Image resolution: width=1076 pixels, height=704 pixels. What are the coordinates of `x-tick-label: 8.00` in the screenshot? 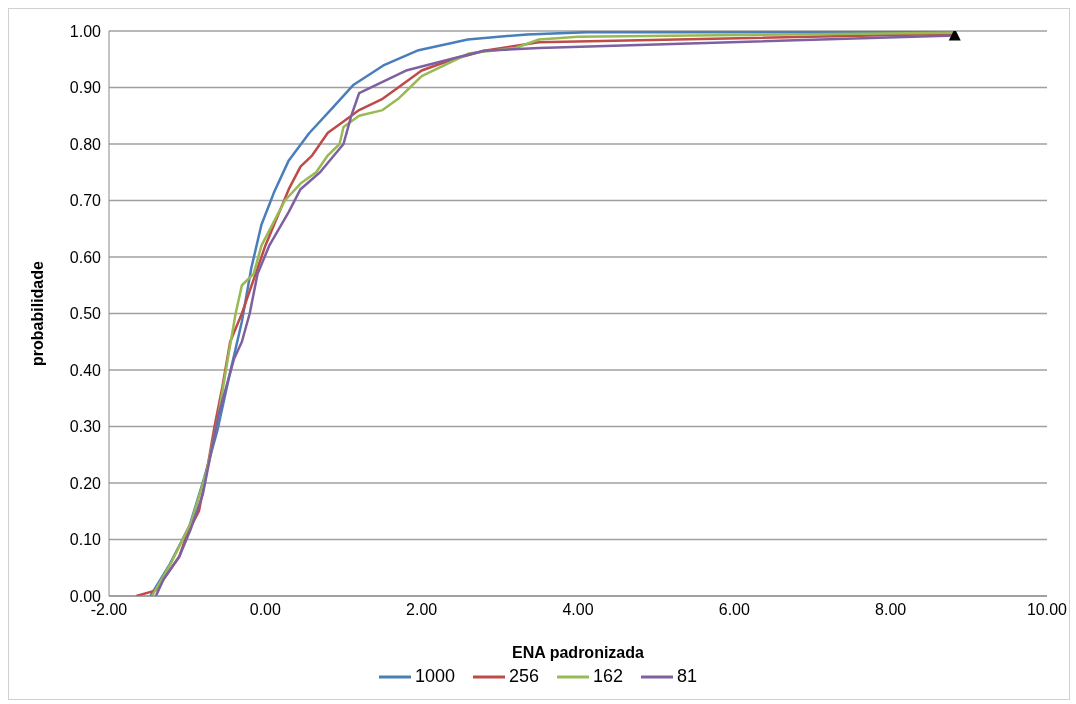 It's located at (891, 610).